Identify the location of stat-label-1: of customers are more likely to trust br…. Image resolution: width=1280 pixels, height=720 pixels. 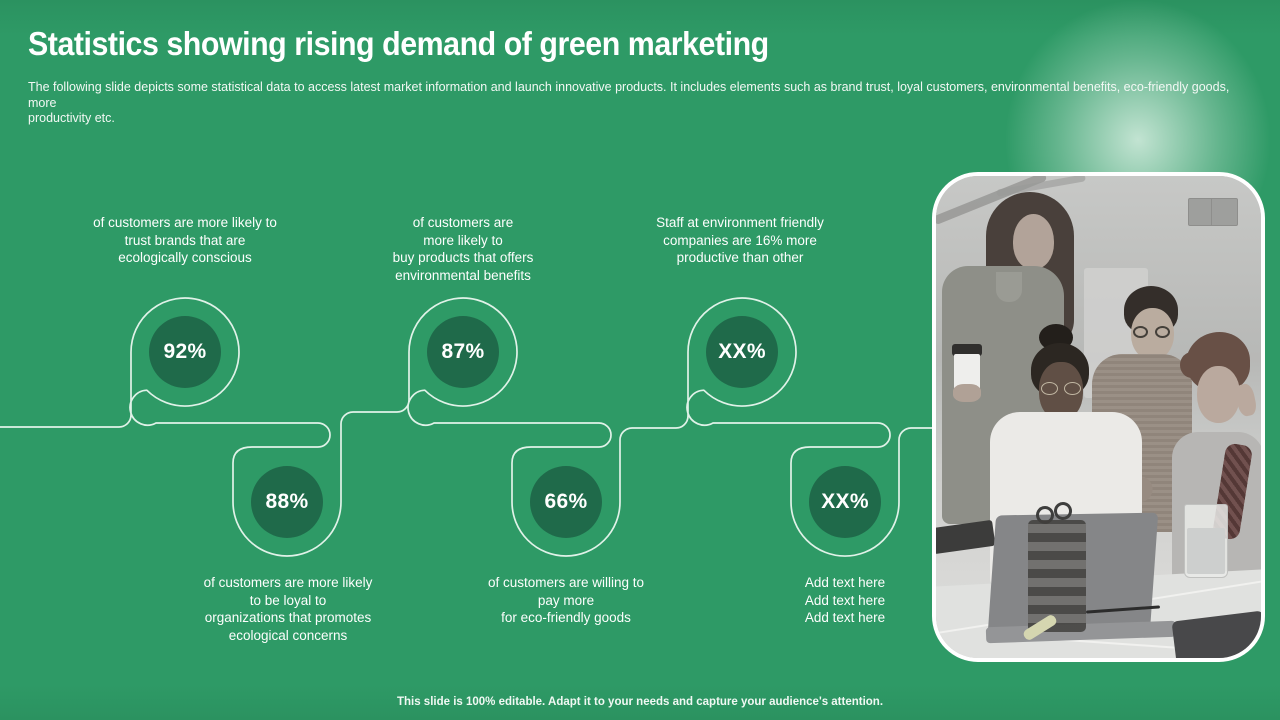
(185, 240).